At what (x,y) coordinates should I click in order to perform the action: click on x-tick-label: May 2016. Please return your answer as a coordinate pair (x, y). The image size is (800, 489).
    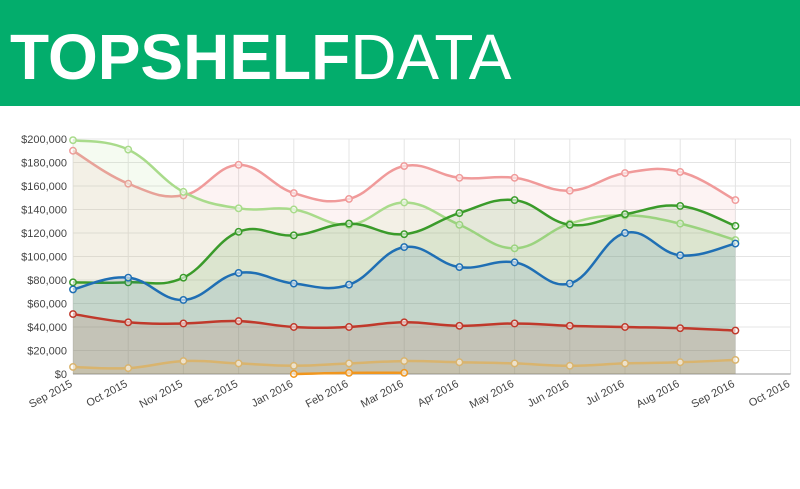
    Looking at the image, I should click on (492, 394).